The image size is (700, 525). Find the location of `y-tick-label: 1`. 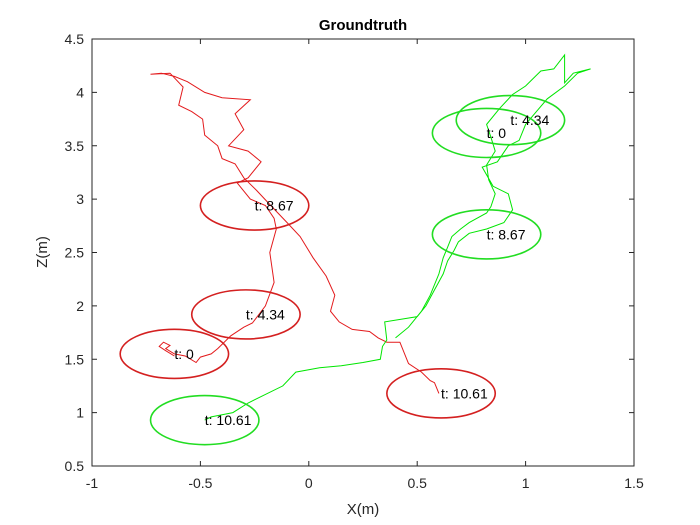

y-tick-label: 1 is located at coordinates (80, 413).